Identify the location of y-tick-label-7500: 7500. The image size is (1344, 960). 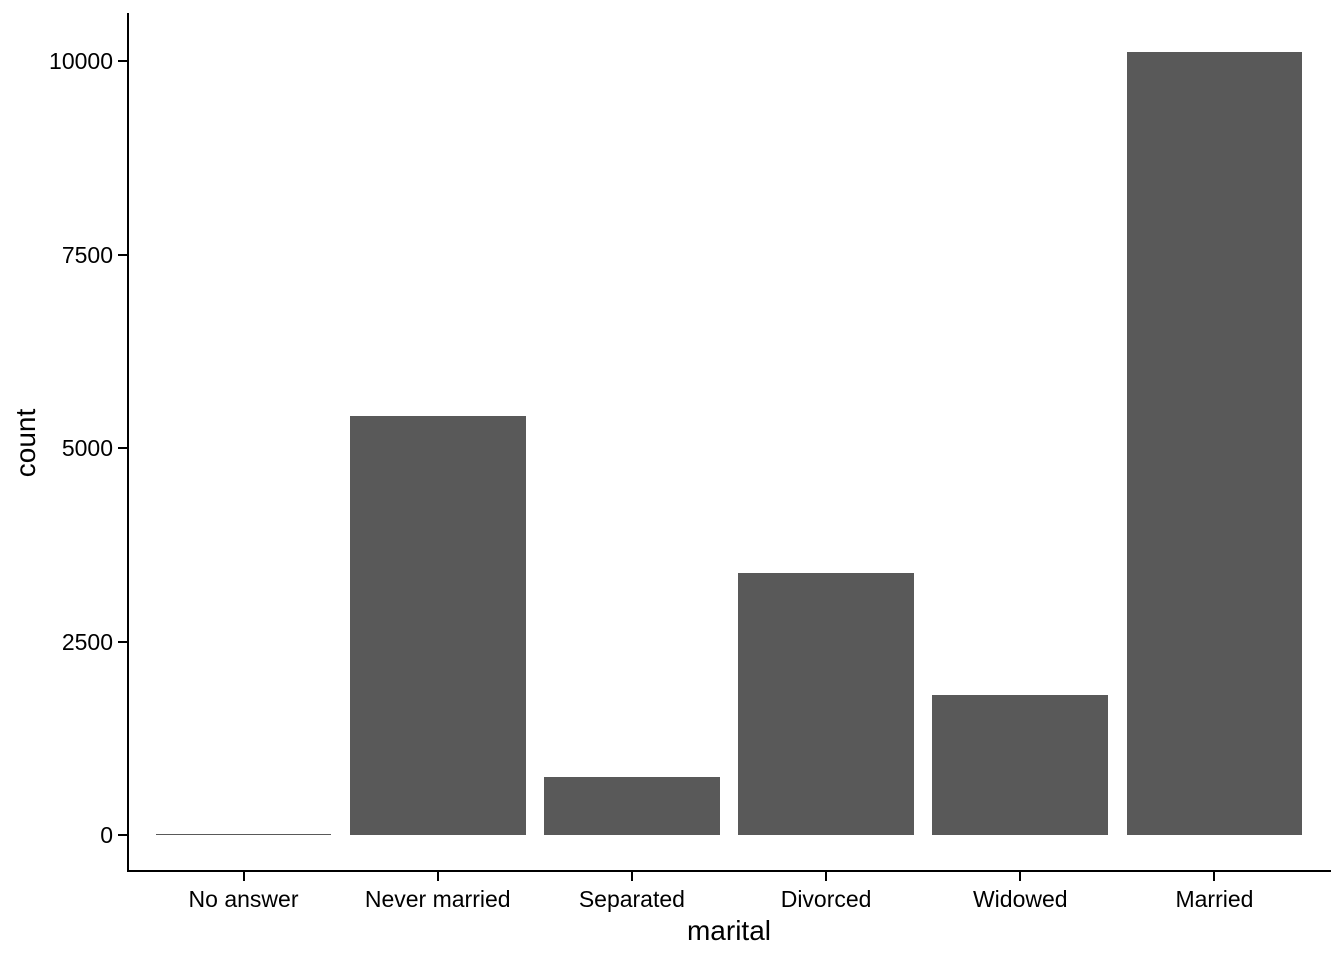
(87, 254).